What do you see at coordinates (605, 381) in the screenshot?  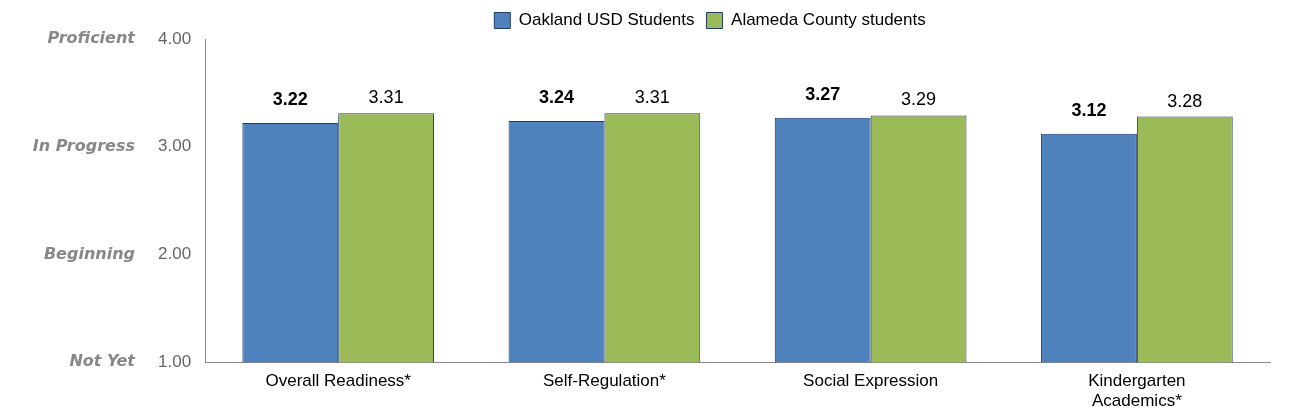 I see `x-tick-label: Self-Regulation*` at bounding box center [605, 381].